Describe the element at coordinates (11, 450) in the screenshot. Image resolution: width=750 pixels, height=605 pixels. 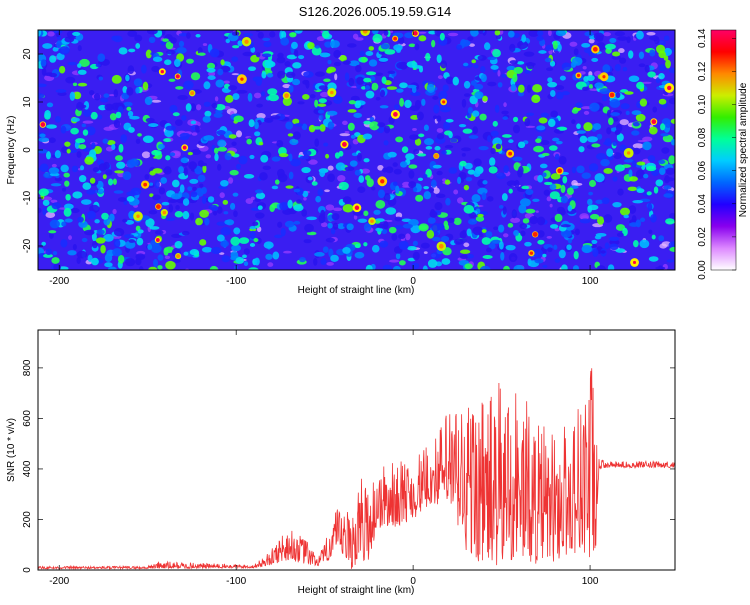
I see `snr-y-axis-label: SNR (10 * v/v)` at that location.